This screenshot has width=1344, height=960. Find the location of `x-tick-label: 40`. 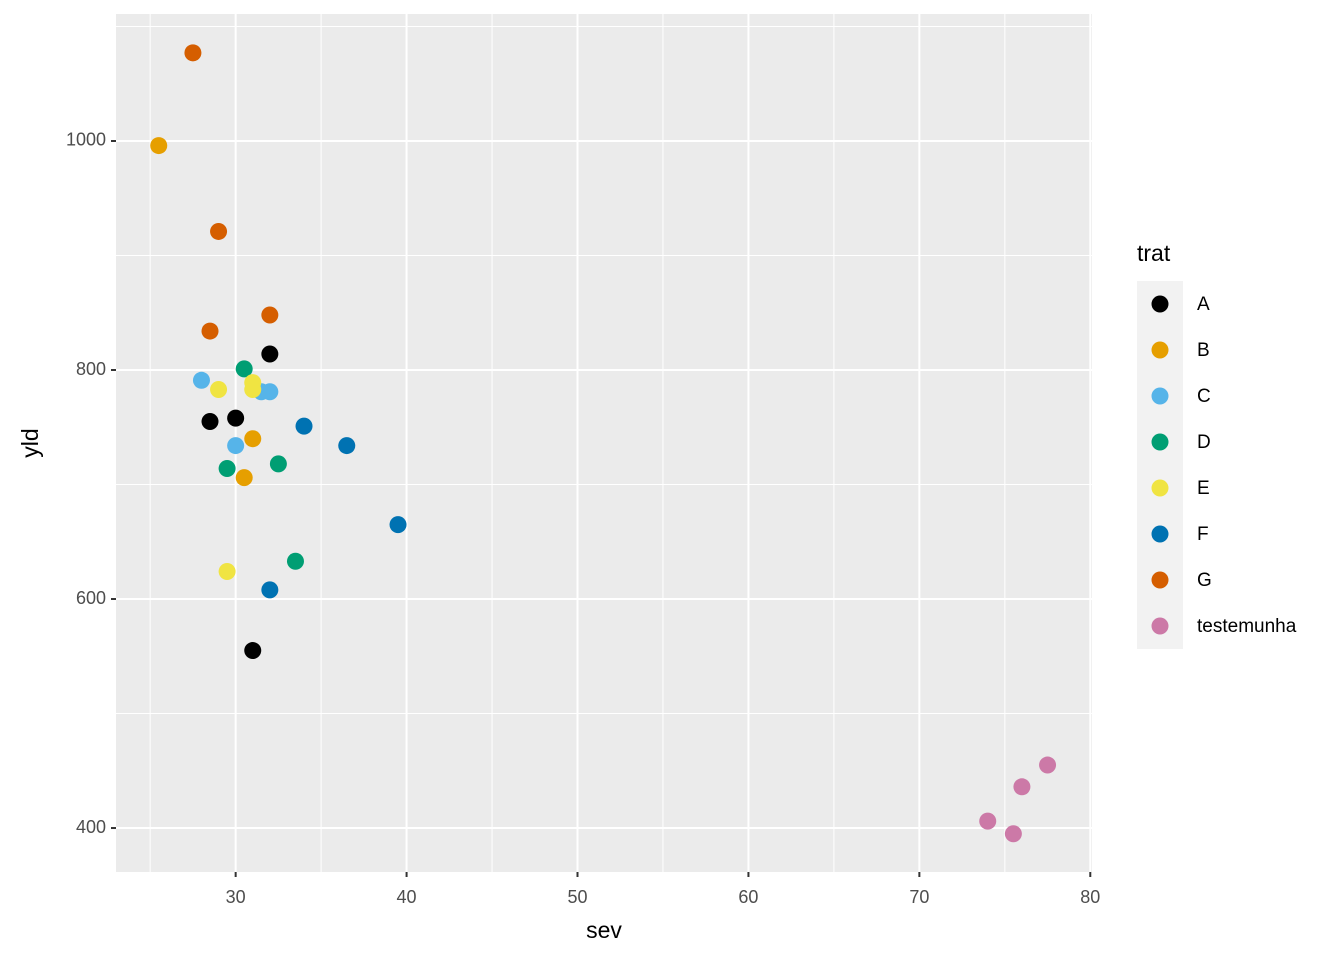

x-tick-label: 40 is located at coordinates (407, 897).